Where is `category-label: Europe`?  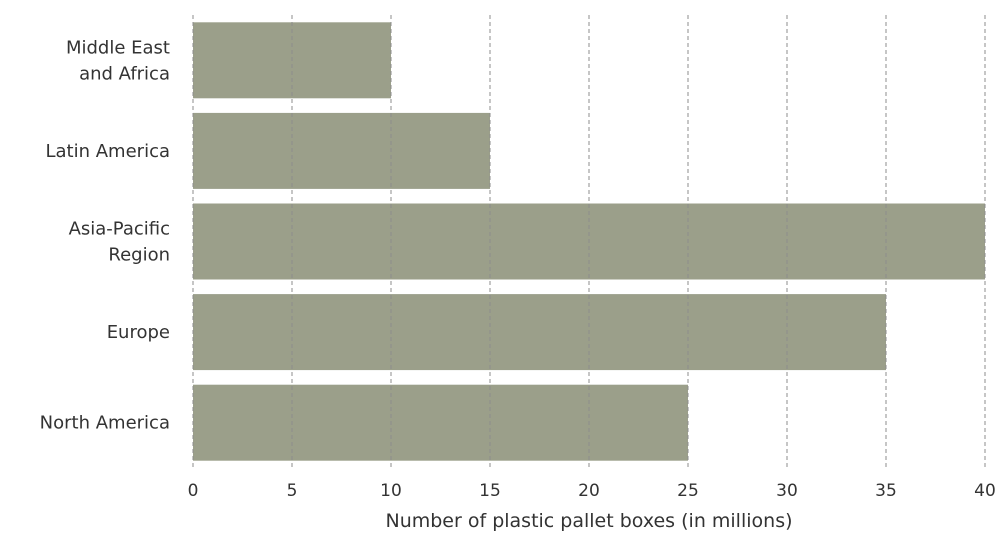
category-label: Europe is located at coordinates (138, 332).